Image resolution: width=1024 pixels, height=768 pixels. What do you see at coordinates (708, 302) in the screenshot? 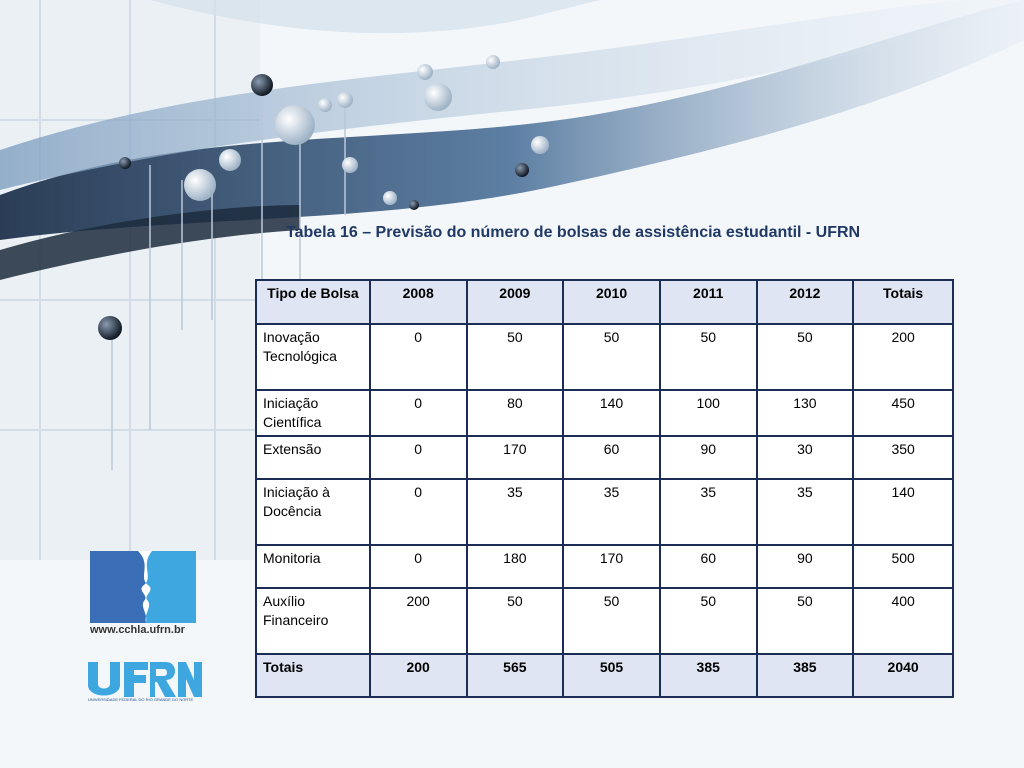
I see `header-2011: 2011` at bounding box center [708, 302].